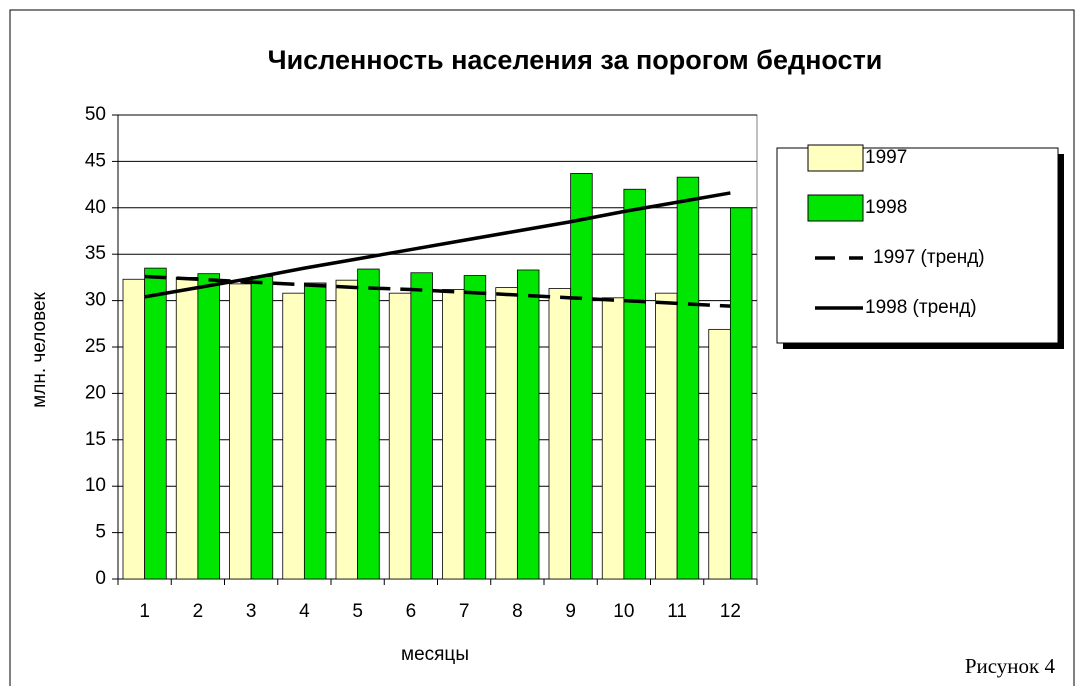 Image resolution: width=1085 pixels, height=686 pixels. I want to click on y-tick-label: 5, so click(100, 532).